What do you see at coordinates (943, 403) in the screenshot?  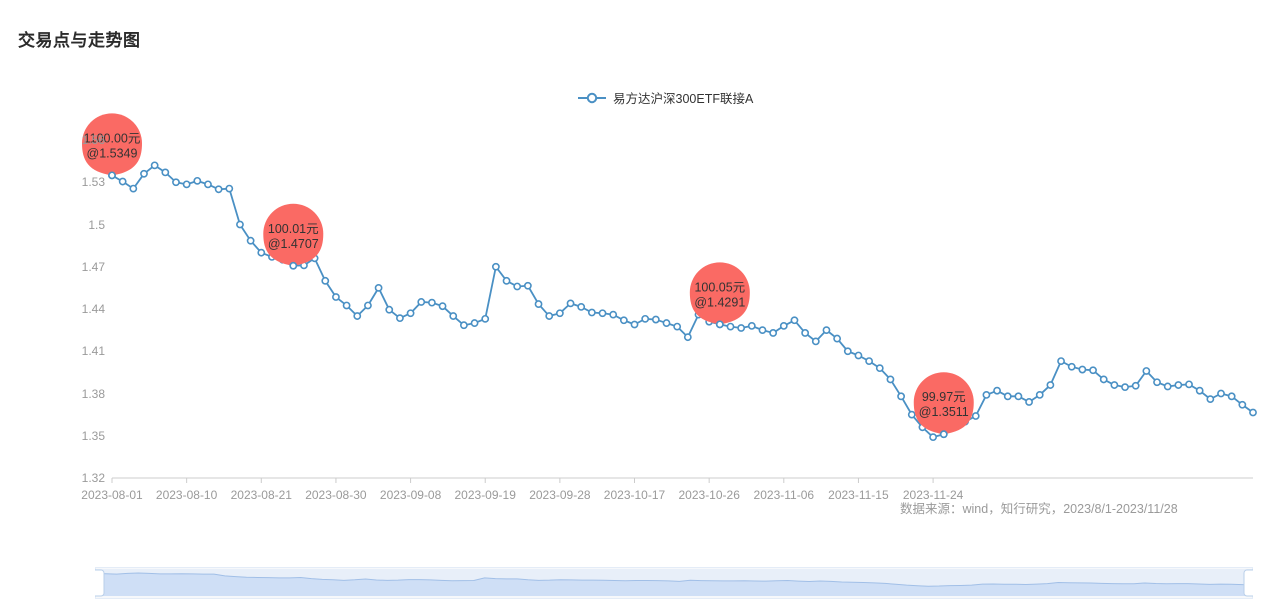 I see `trade-marker-pin: 99.97元@1.3511` at bounding box center [943, 403].